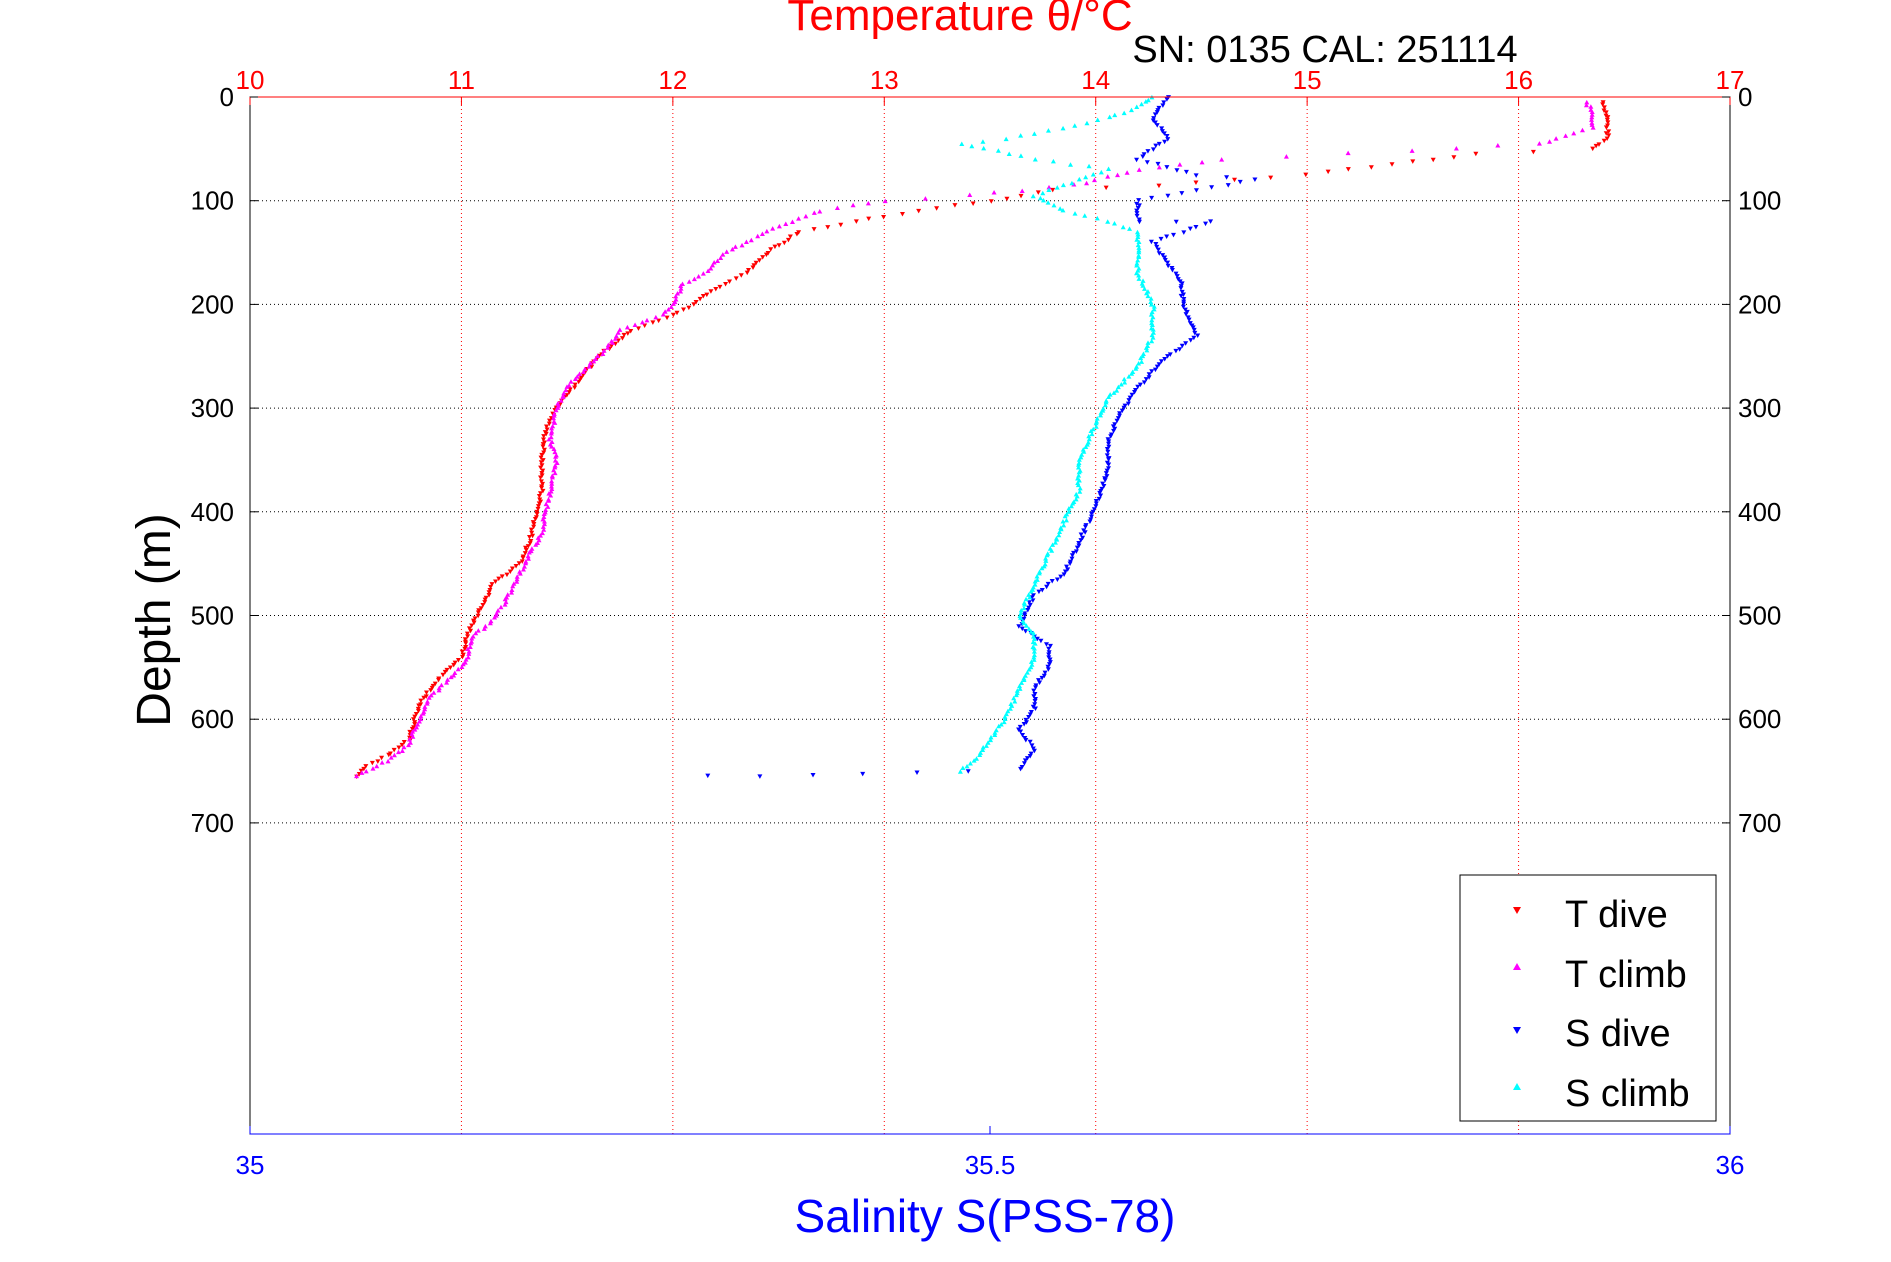 This screenshot has height=1262, width=1891. Describe the element at coordinates (461, 80) in the screenshot. I see `temperature-tick-label: 11` at that location.